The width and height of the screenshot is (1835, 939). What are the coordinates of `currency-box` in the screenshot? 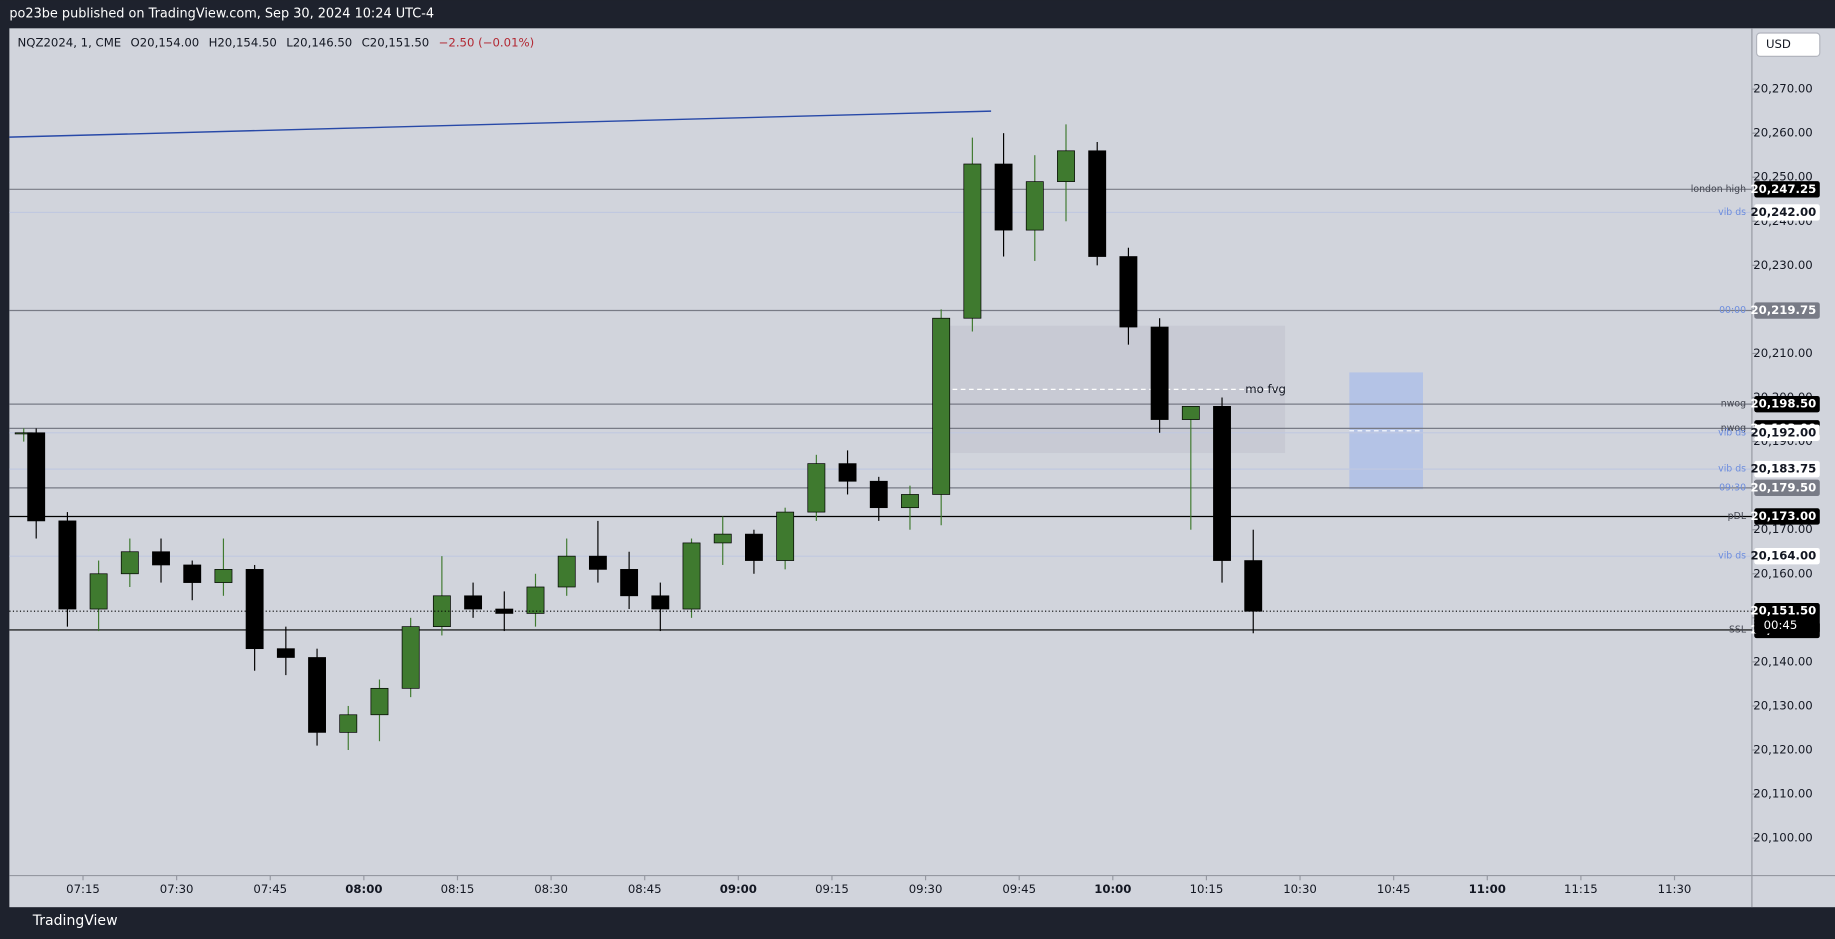 It's located at (1788, 44).